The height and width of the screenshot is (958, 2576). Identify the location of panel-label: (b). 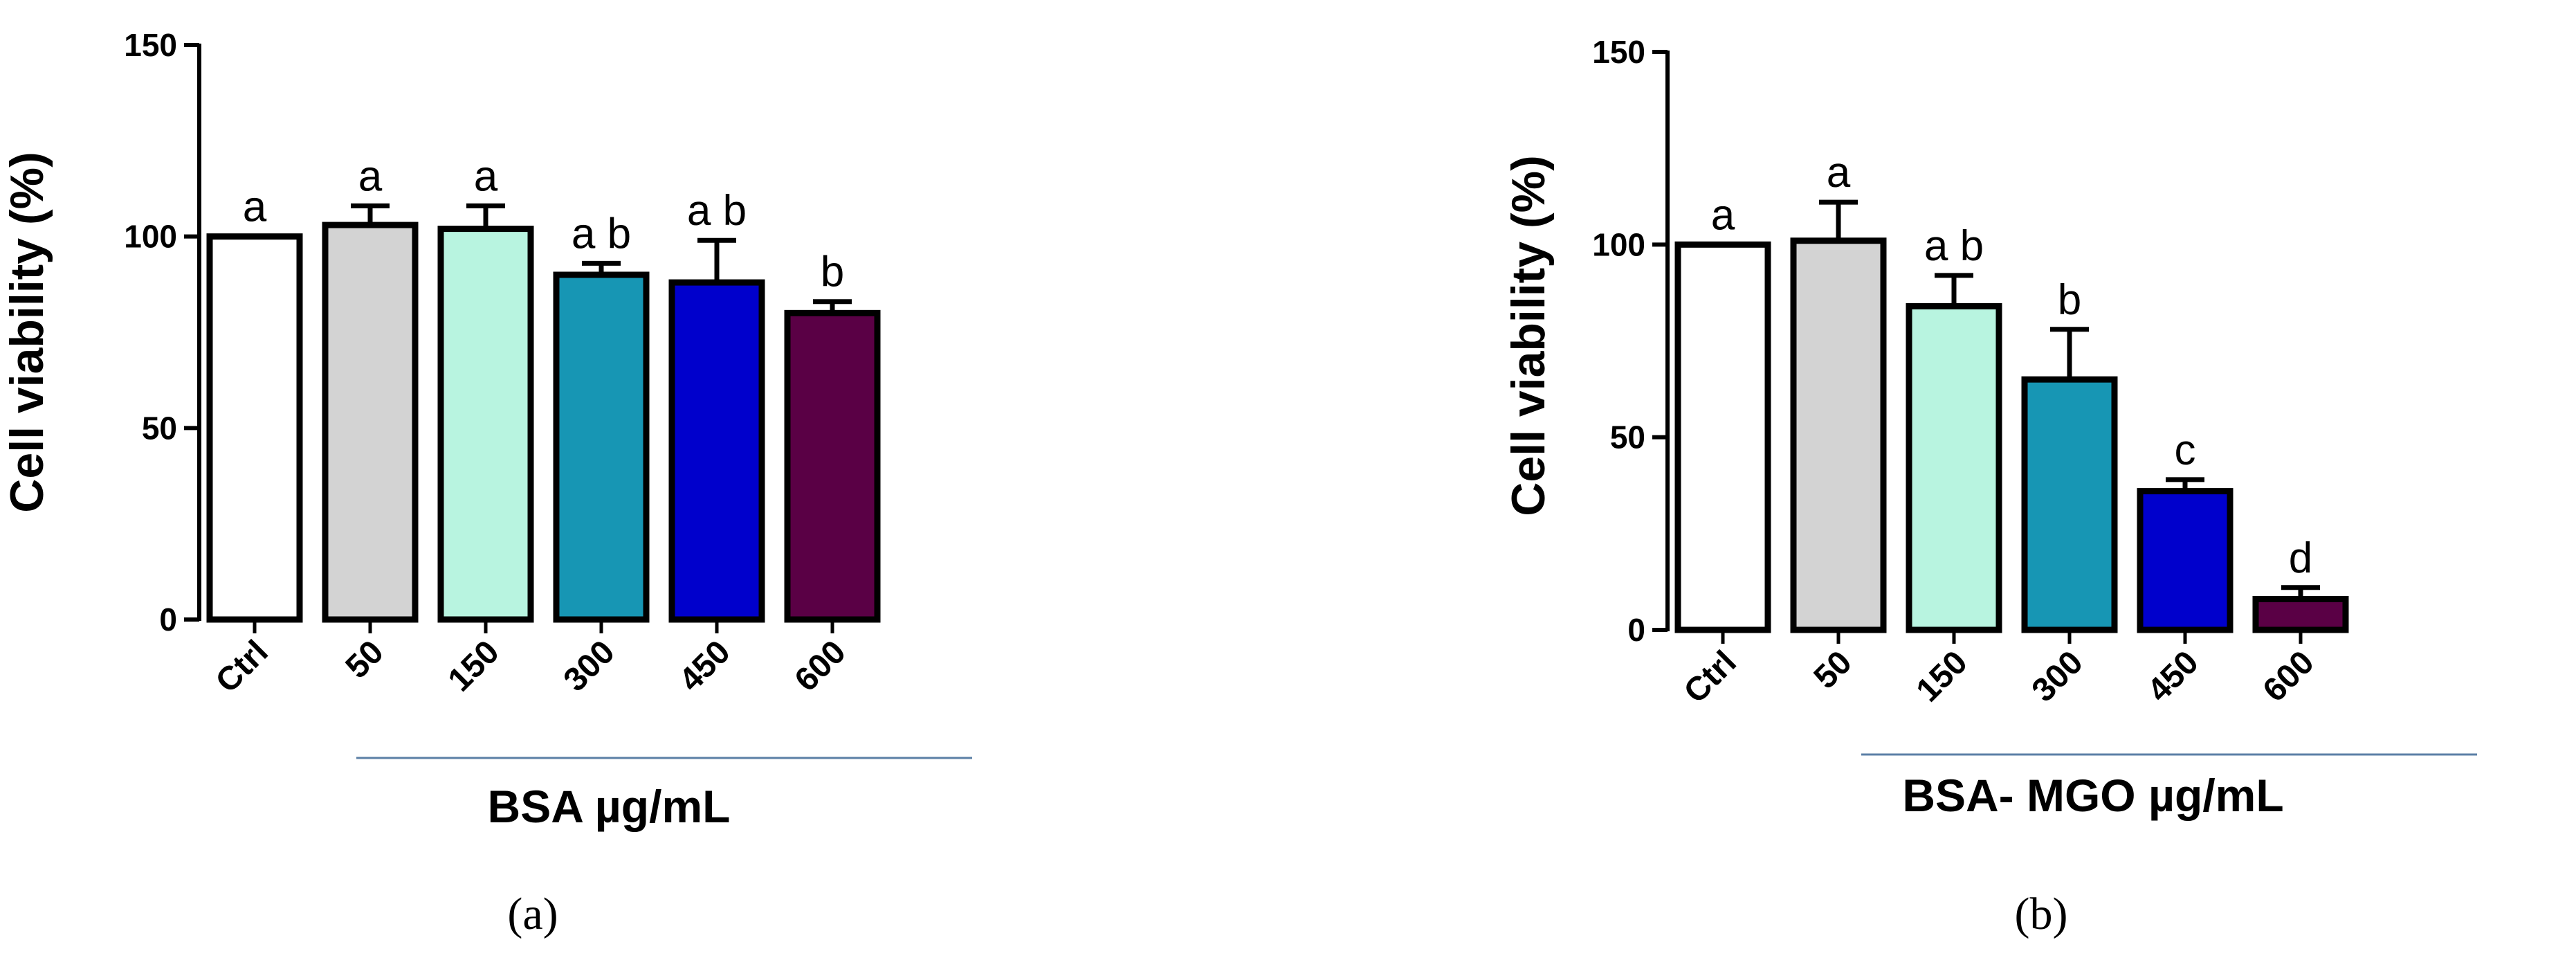
(2042, 914).